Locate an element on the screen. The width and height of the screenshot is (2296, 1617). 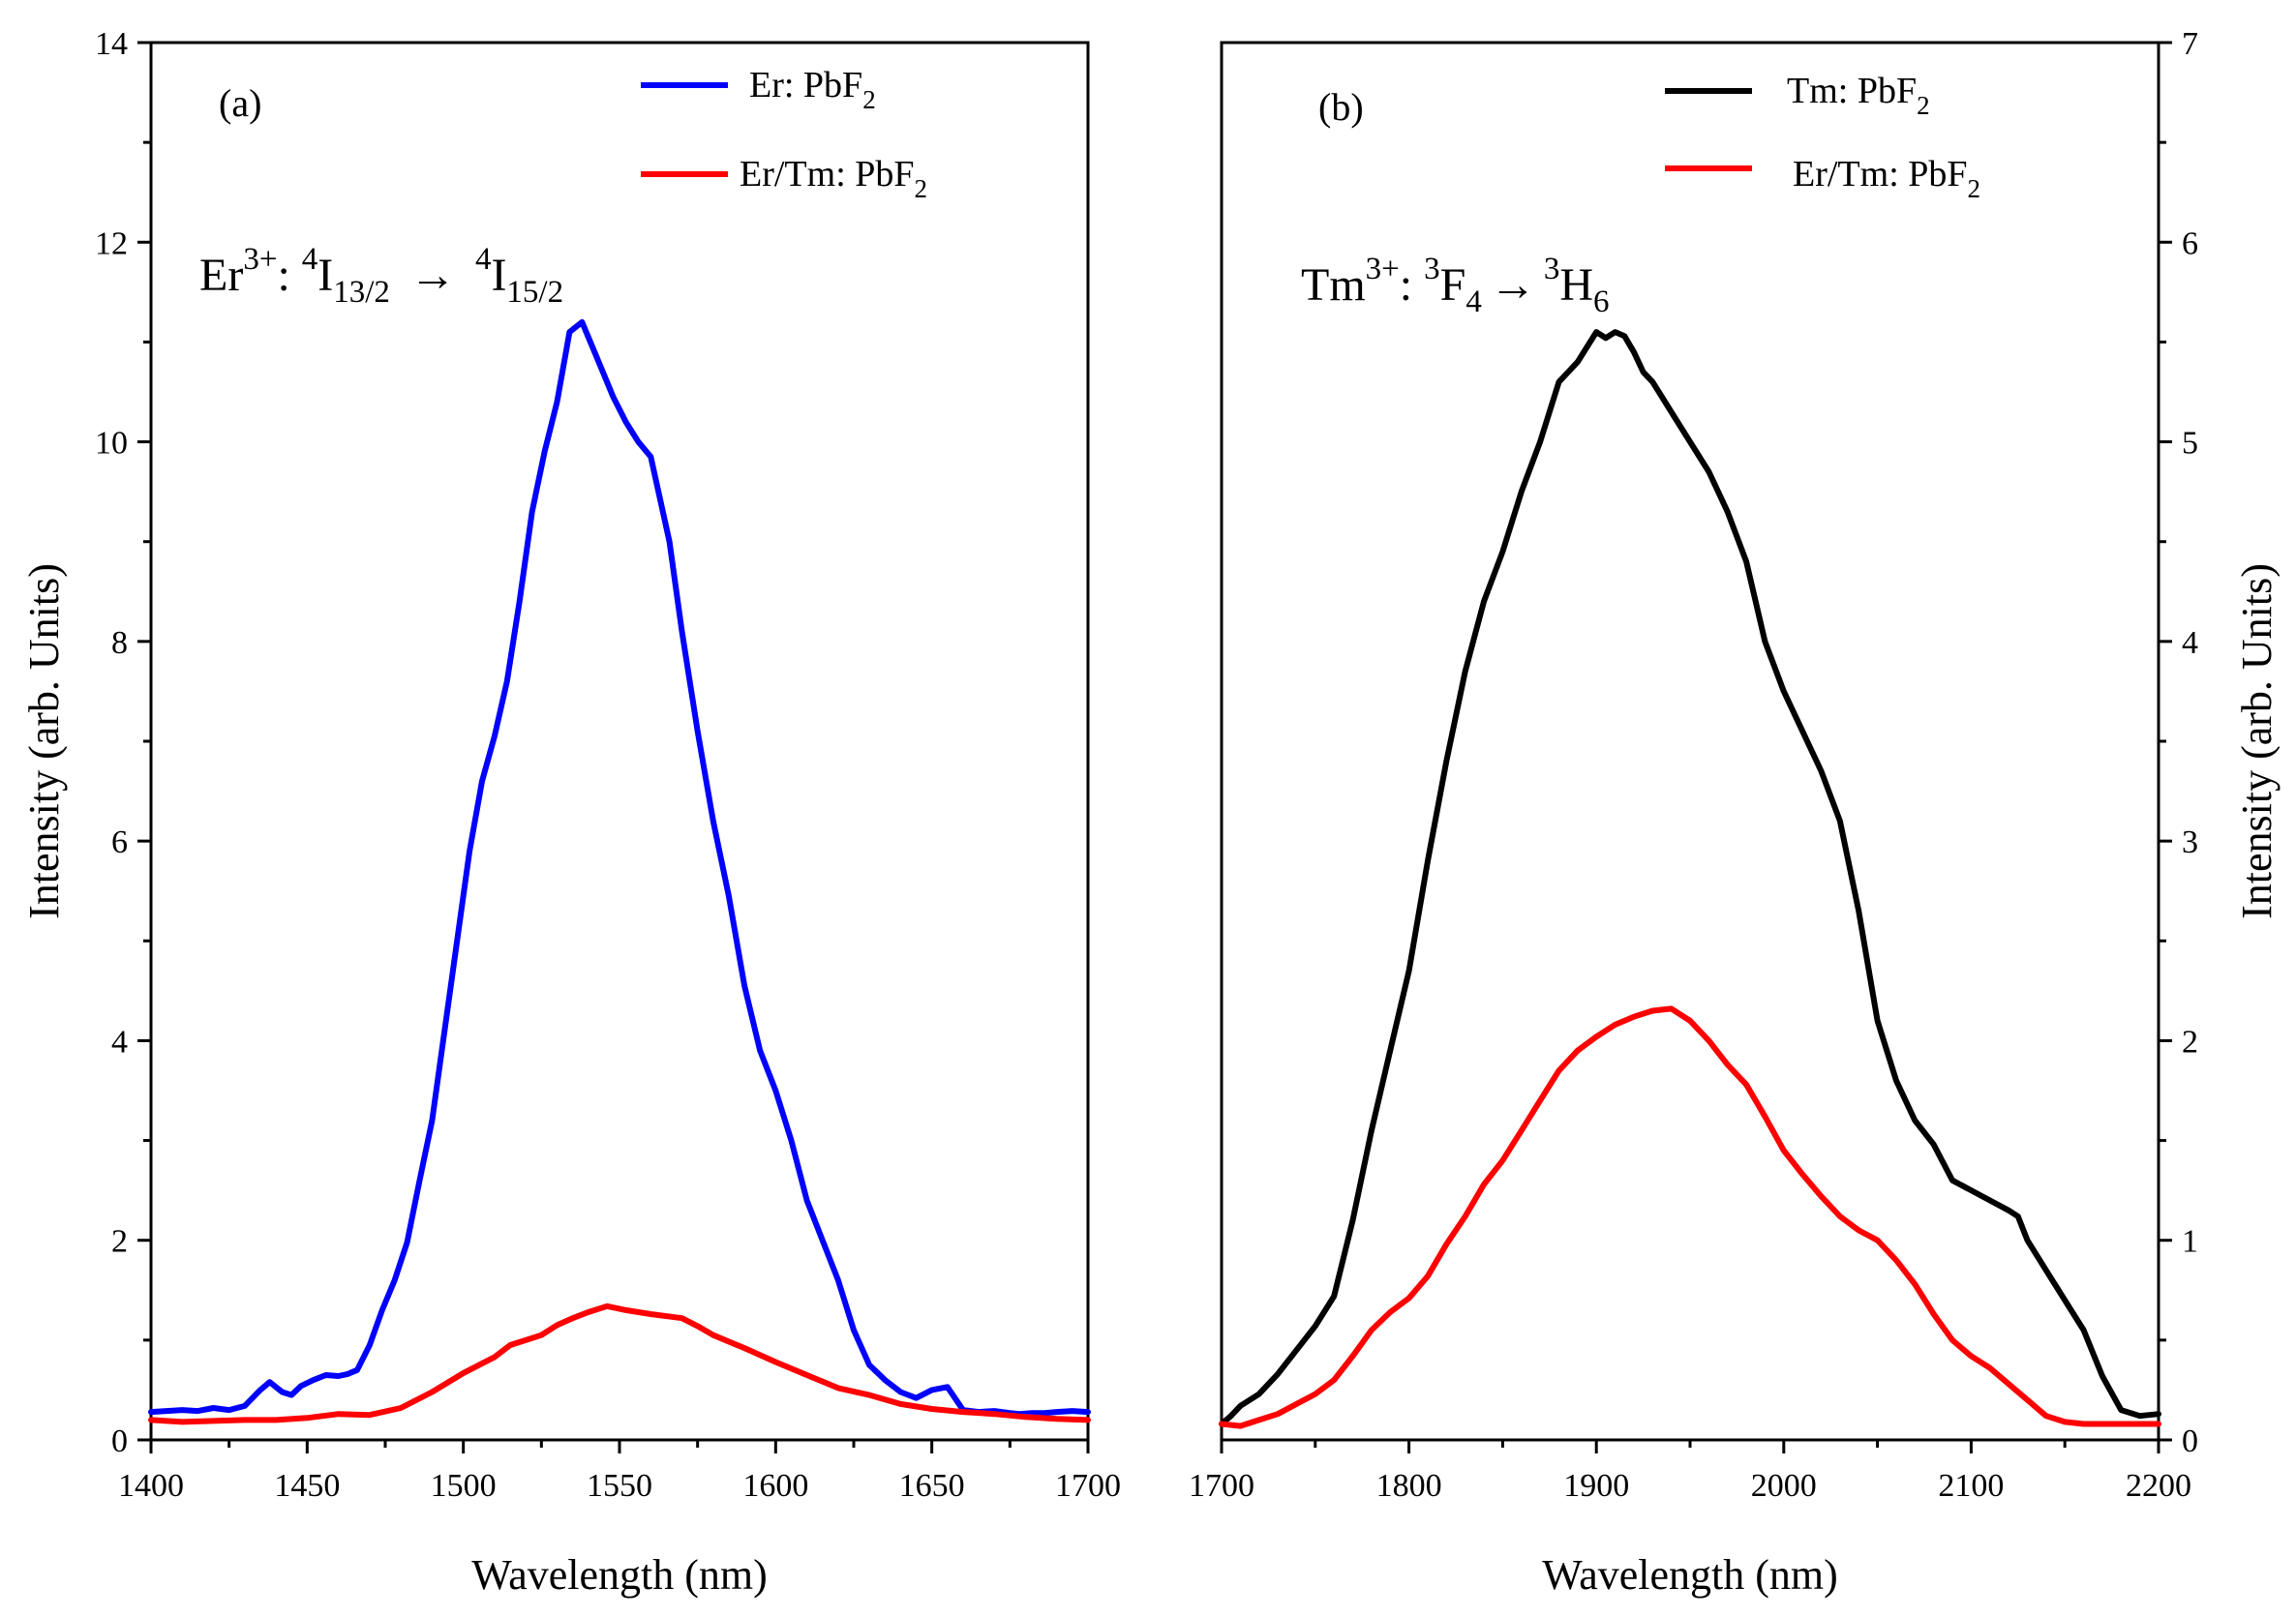
panel-a-x-tick-label: 1600 is located at coordinates (775, 1486).